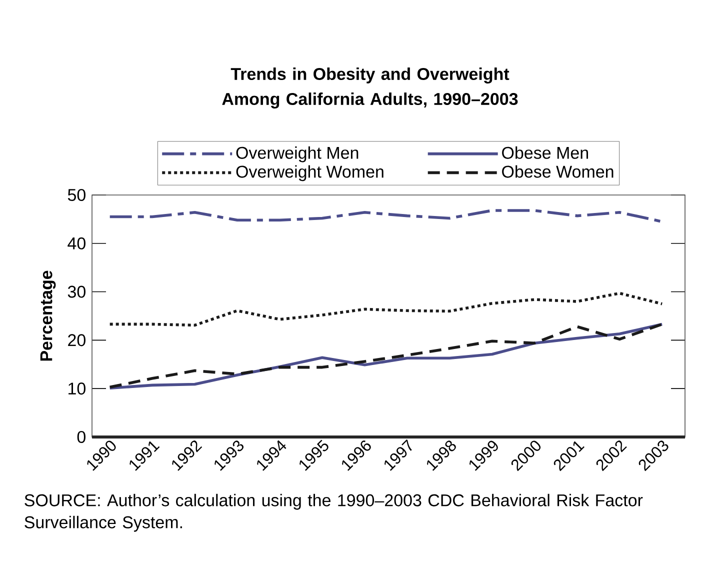 This screenshot has height=588, width=705. Describe the element at coordinates (77, 292) in the screenshot. I see `y-tick-label: 30` at that location.